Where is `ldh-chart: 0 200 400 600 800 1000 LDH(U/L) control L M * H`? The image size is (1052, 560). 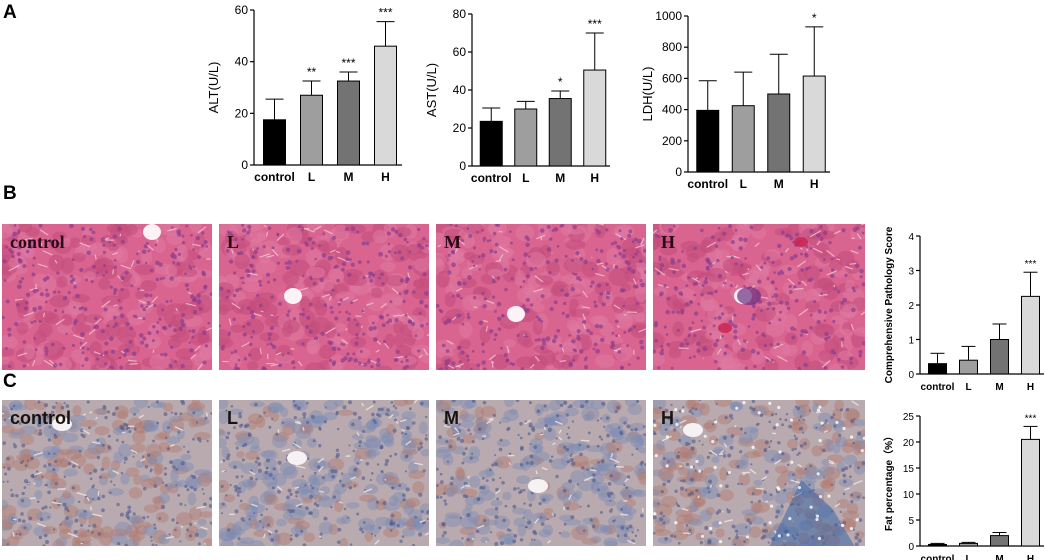
ldh-chart: 0 200 400 600 800 1000 LDH(U/L) control L M * H is located at coordinates (735, 100).